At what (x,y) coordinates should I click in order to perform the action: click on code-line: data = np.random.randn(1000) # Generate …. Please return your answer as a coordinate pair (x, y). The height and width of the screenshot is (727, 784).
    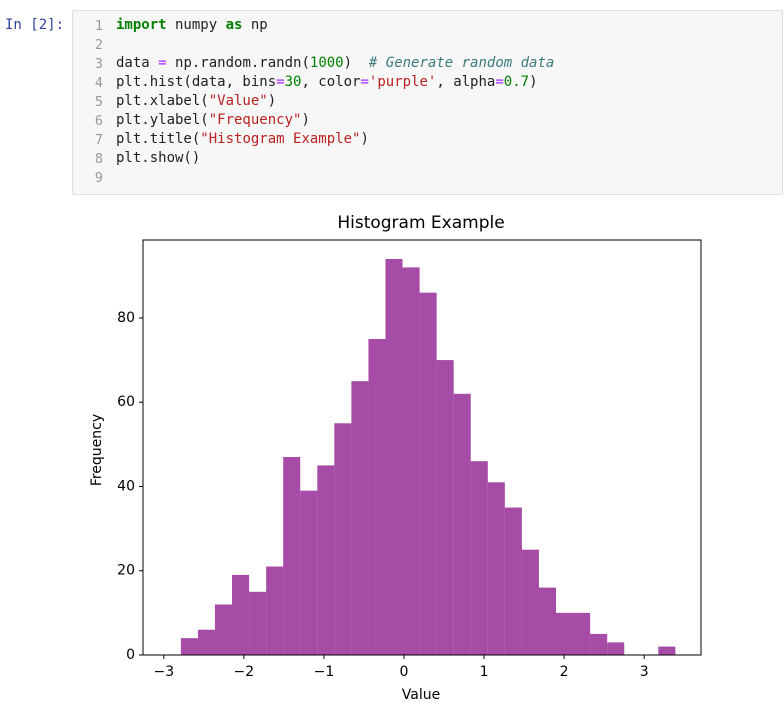
    Looking at the image, I should click on (335, 63).